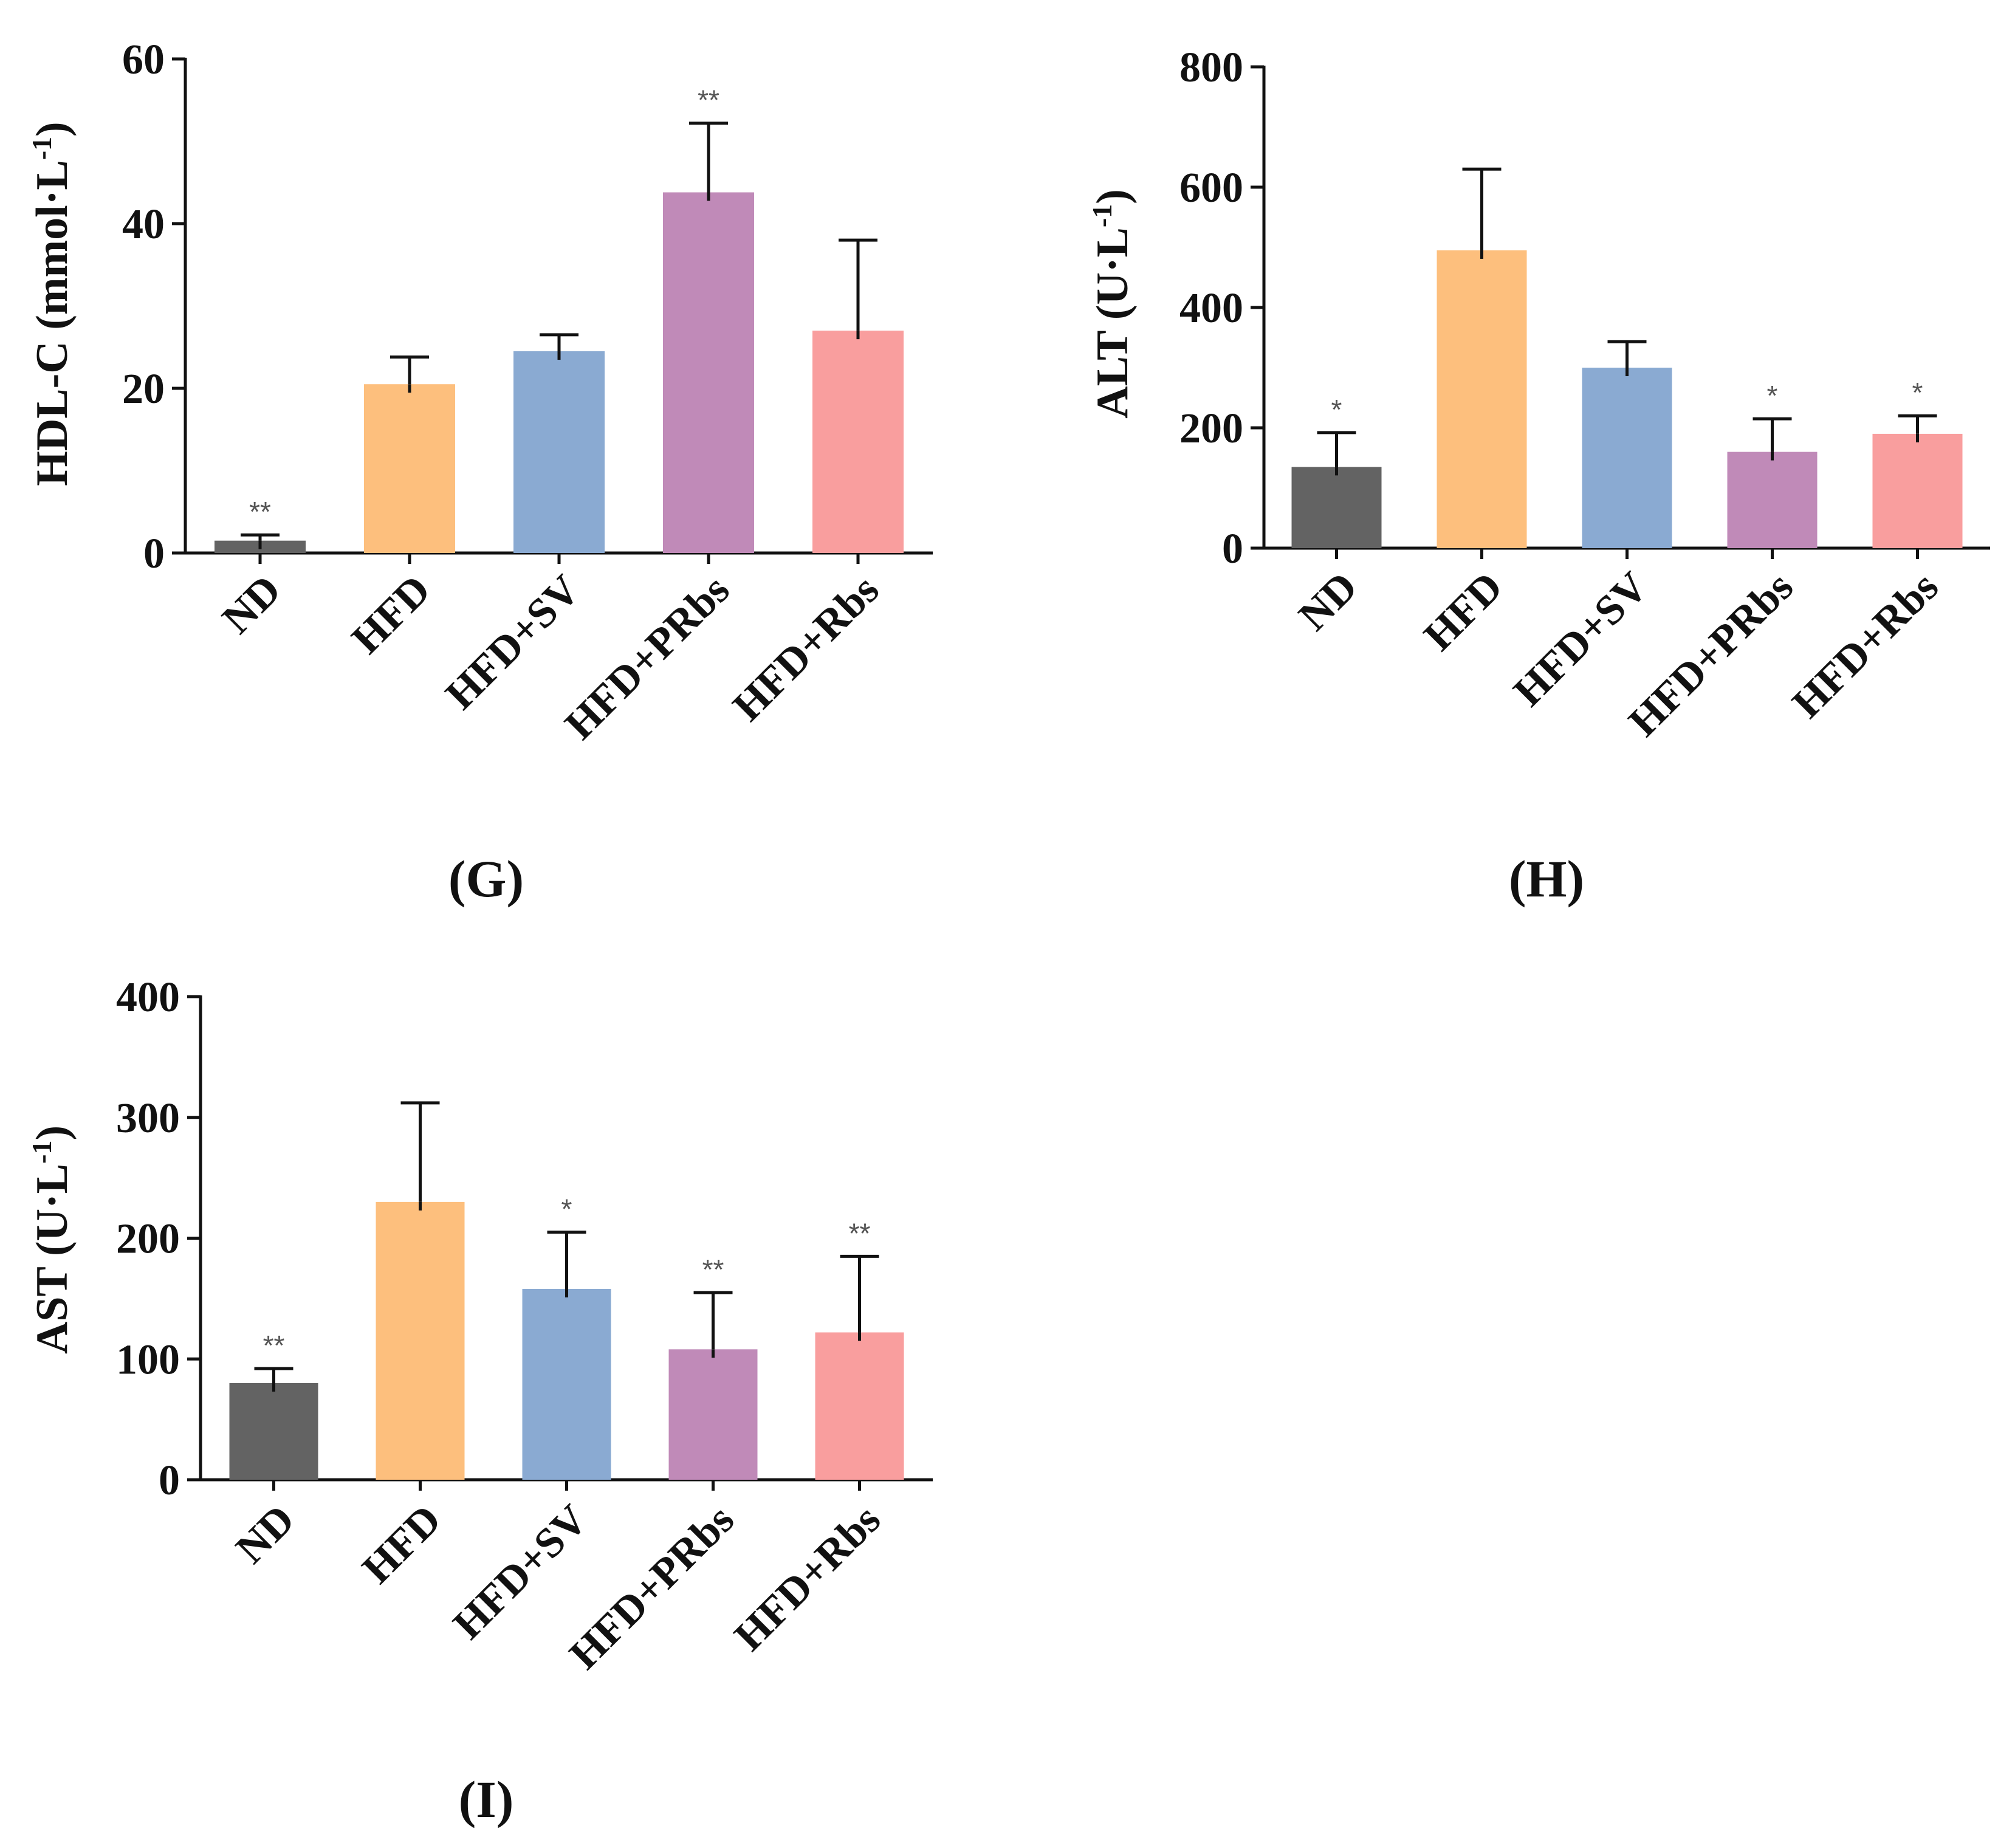 The width and height of the screenshot is (1998, 1848). I want to click on y-tick-label: 300, so click(148, 1118).